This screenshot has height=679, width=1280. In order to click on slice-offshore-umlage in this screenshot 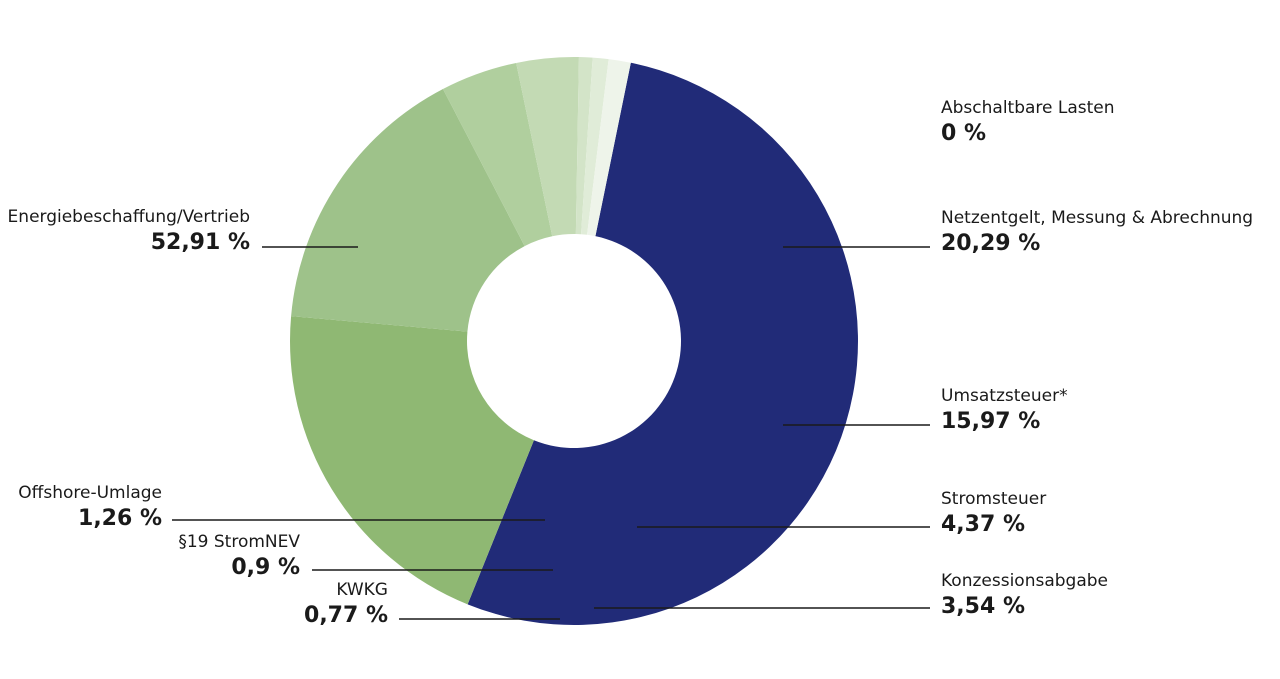, I will do `click(609, 148)`.